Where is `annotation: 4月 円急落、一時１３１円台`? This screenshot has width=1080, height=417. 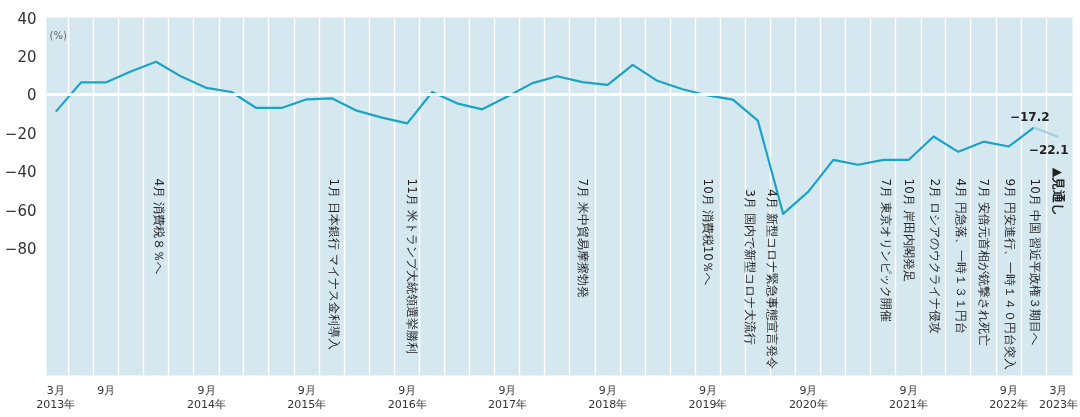
annotation: 4月 円急落、一時１３１円台 is located at coordinates (960, 256).